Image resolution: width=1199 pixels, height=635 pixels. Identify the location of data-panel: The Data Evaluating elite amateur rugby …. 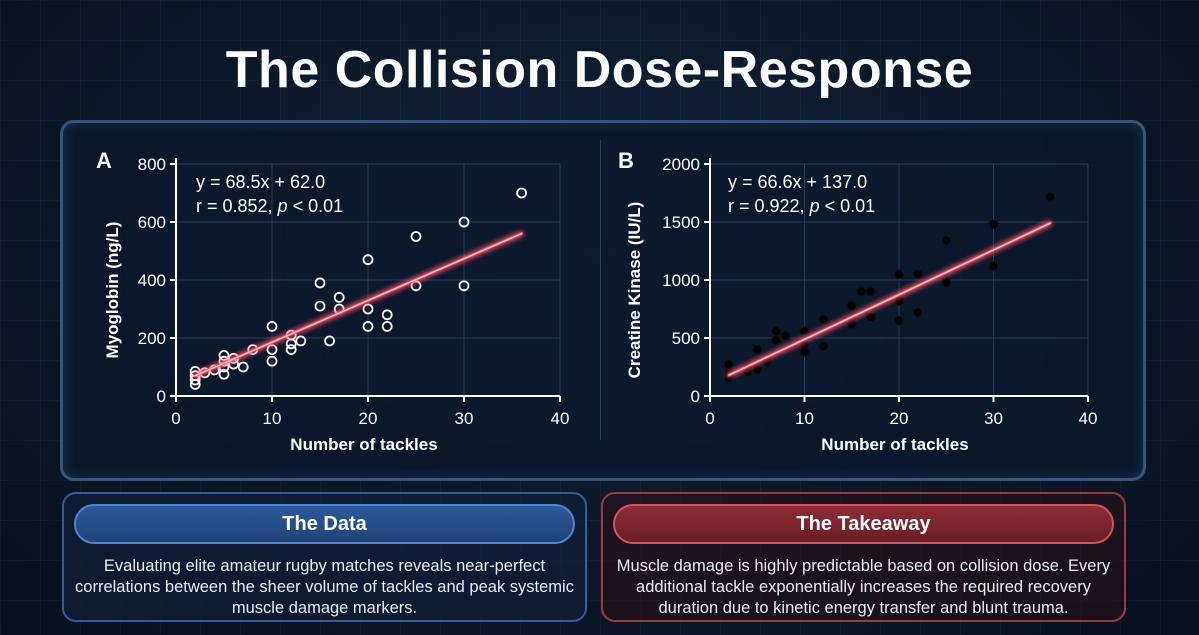
(324, 557).